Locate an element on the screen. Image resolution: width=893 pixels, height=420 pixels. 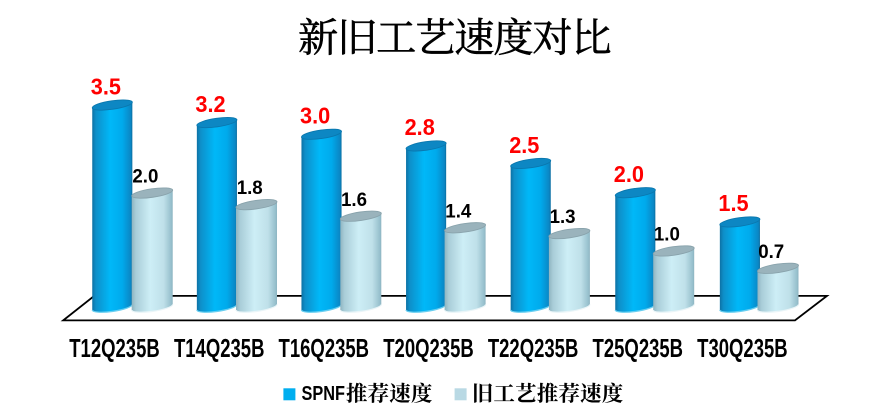
svg-text: T16Q235B is located at coordinates (324, 349).